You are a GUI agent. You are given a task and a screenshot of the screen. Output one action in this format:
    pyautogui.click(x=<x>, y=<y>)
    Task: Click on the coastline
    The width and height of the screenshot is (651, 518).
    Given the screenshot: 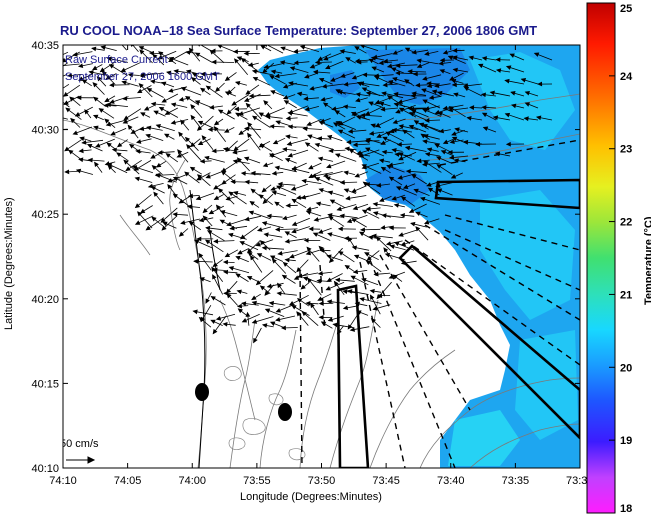 What is the action you would take?
    pyautogui.click(x=205, y=328)
    